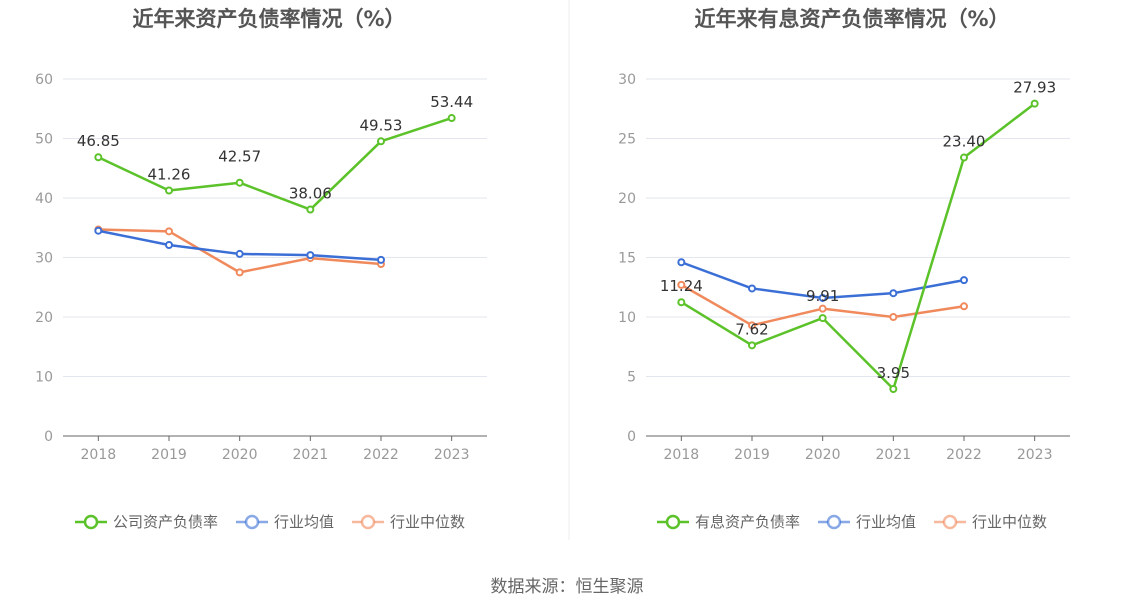 The width and height of the screenshot is (1134, 612). Describe the element at coordinates (964, 142) in the screenshot. I see `data-label: 23.40` at that location.